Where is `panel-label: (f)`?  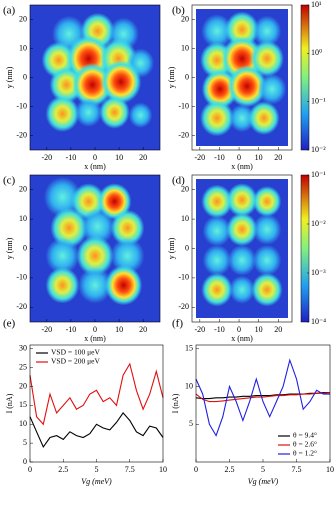 panel-label: (f) is located at coordinates (177, 324).